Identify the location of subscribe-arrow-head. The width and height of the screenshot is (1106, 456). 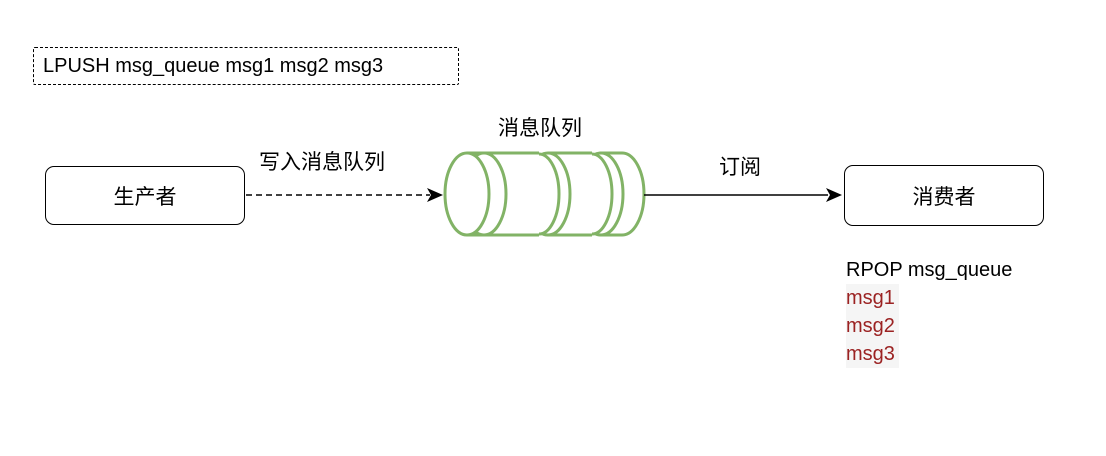
(834, 195).